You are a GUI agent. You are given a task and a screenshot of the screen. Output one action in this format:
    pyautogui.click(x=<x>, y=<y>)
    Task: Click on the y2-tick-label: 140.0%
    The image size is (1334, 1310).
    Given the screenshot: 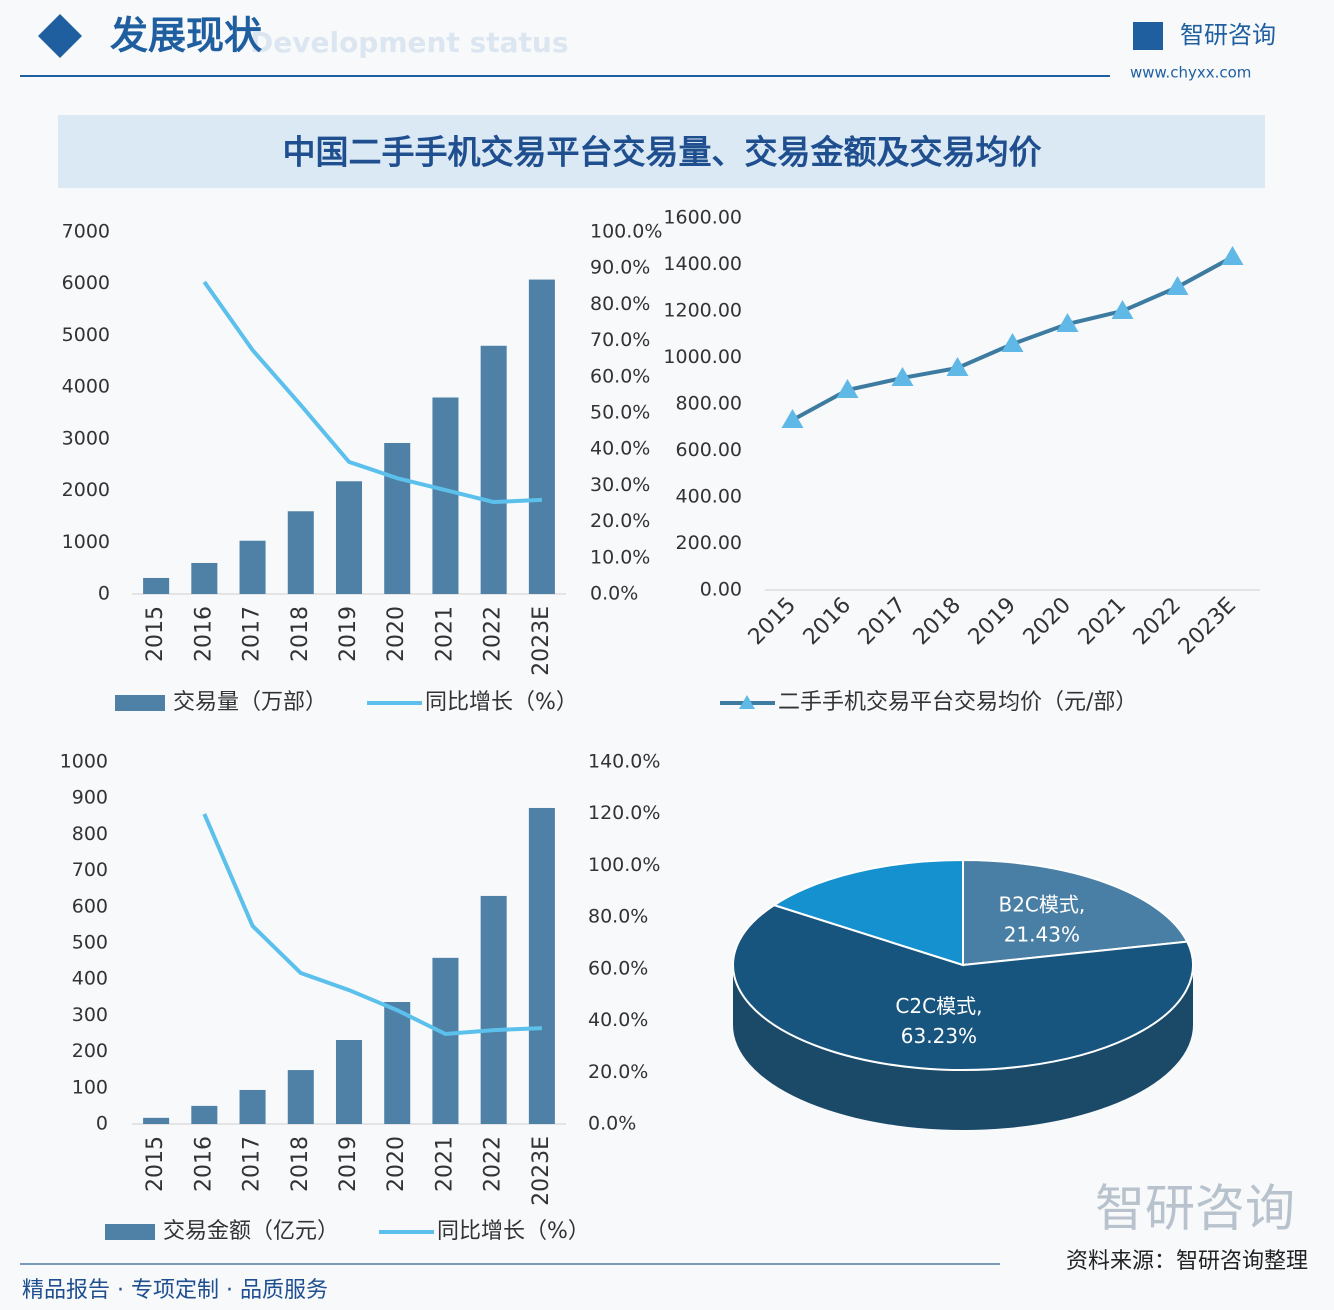 What is the action you would take?
    pyautogui.click(x=624, y=762)
    